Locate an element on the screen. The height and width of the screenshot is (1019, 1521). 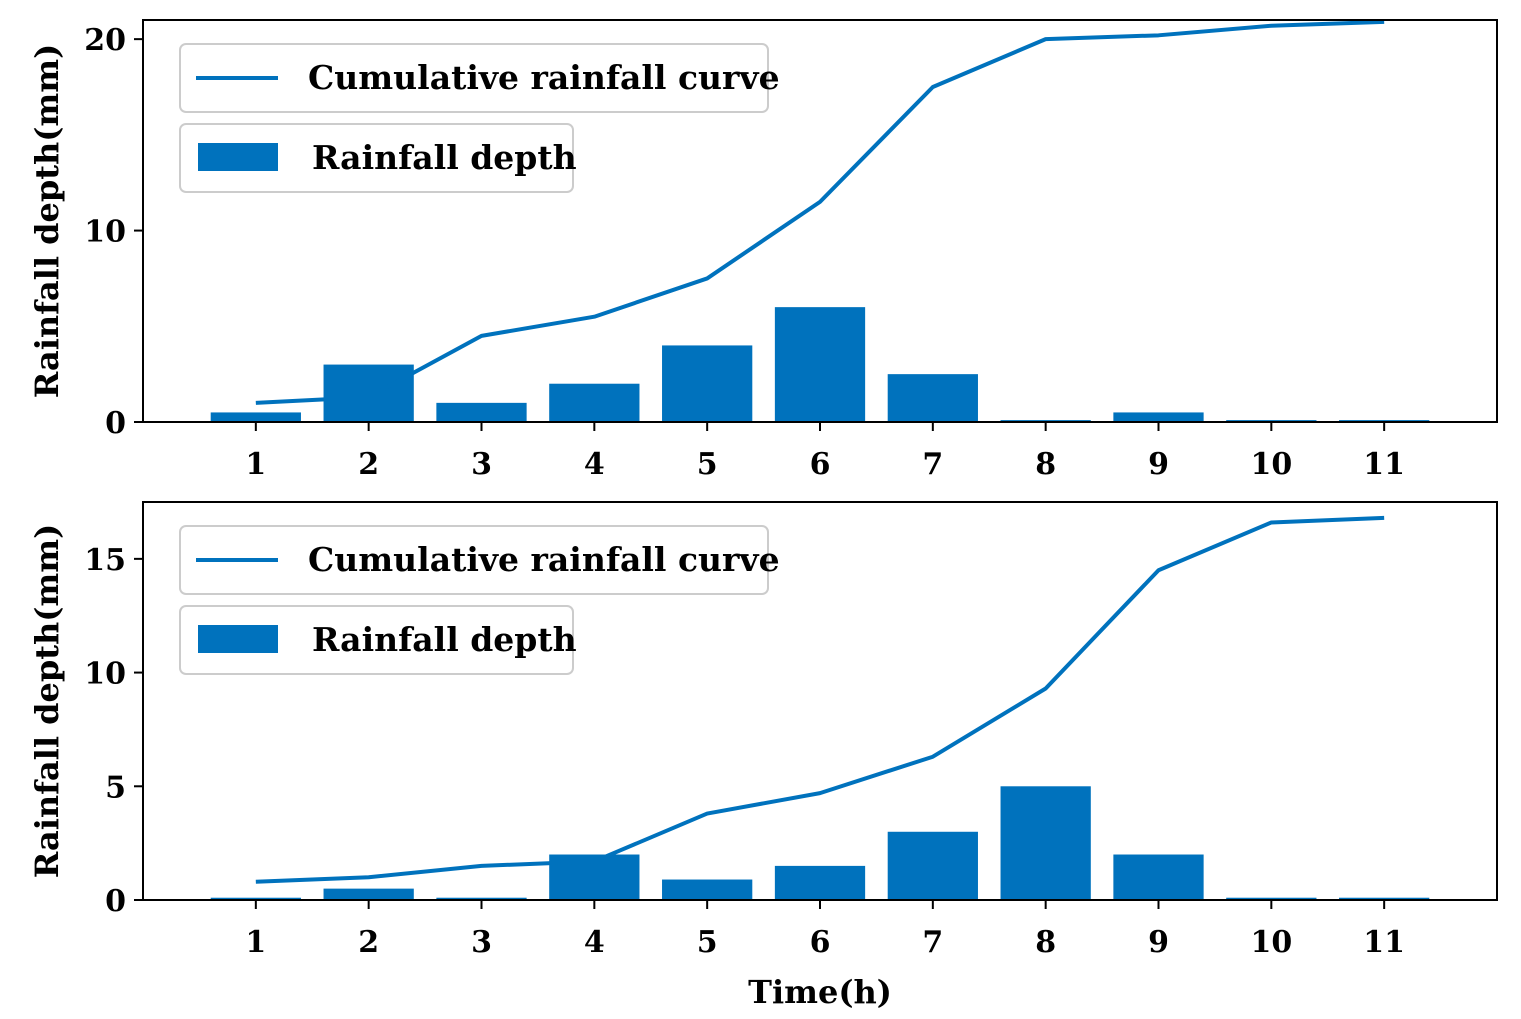
bottom-xtick-label-1: 1 is located at coordinates (255, 942).